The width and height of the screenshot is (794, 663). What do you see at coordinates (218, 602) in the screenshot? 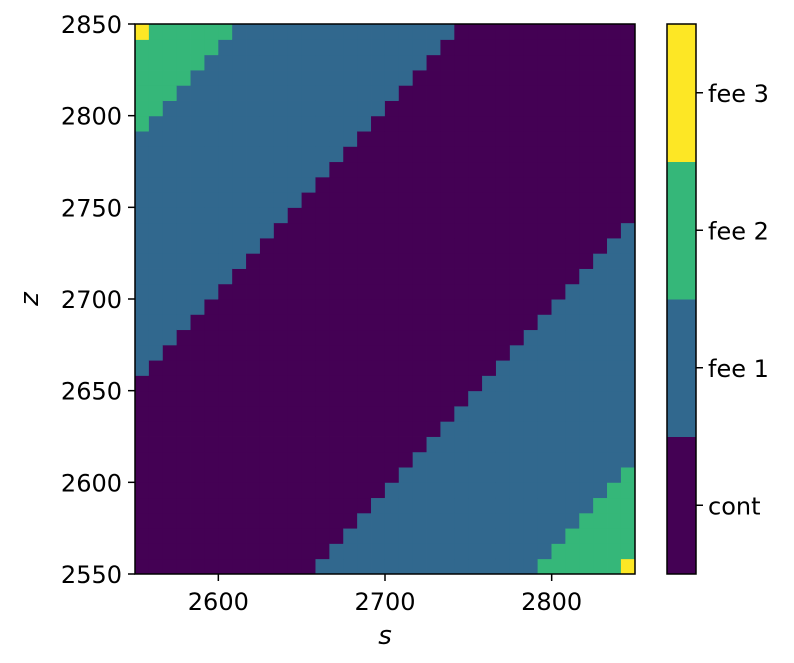
I see `x-tick-label: 2600` at bounding box center [218, 602].